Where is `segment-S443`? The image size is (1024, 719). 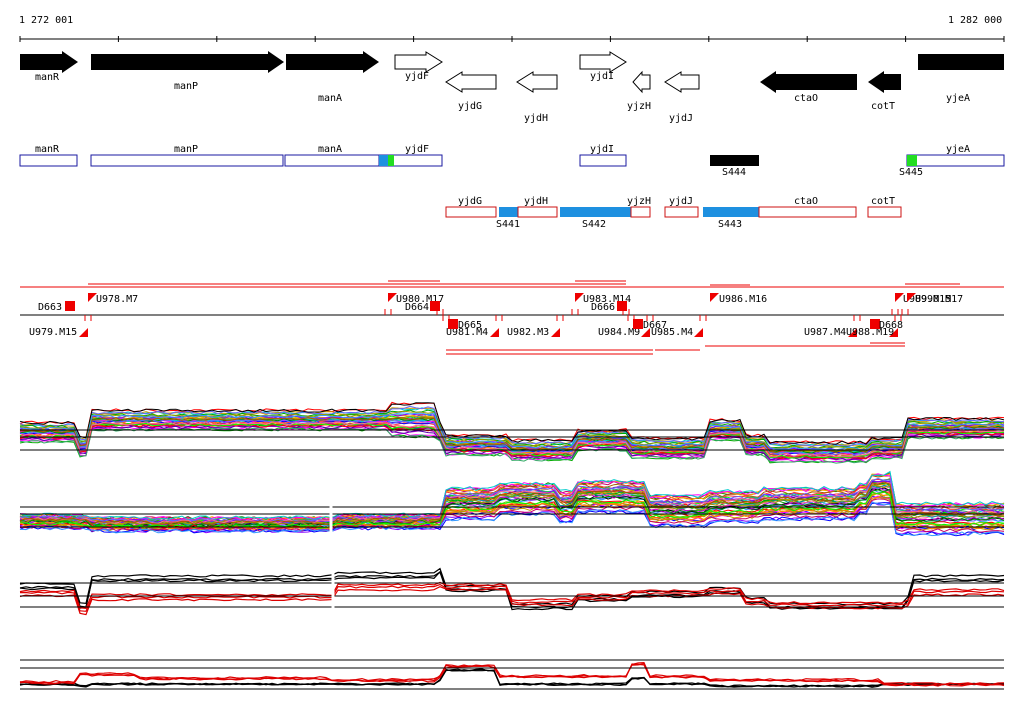 segment-S443 is located at coordinates (731, 212).